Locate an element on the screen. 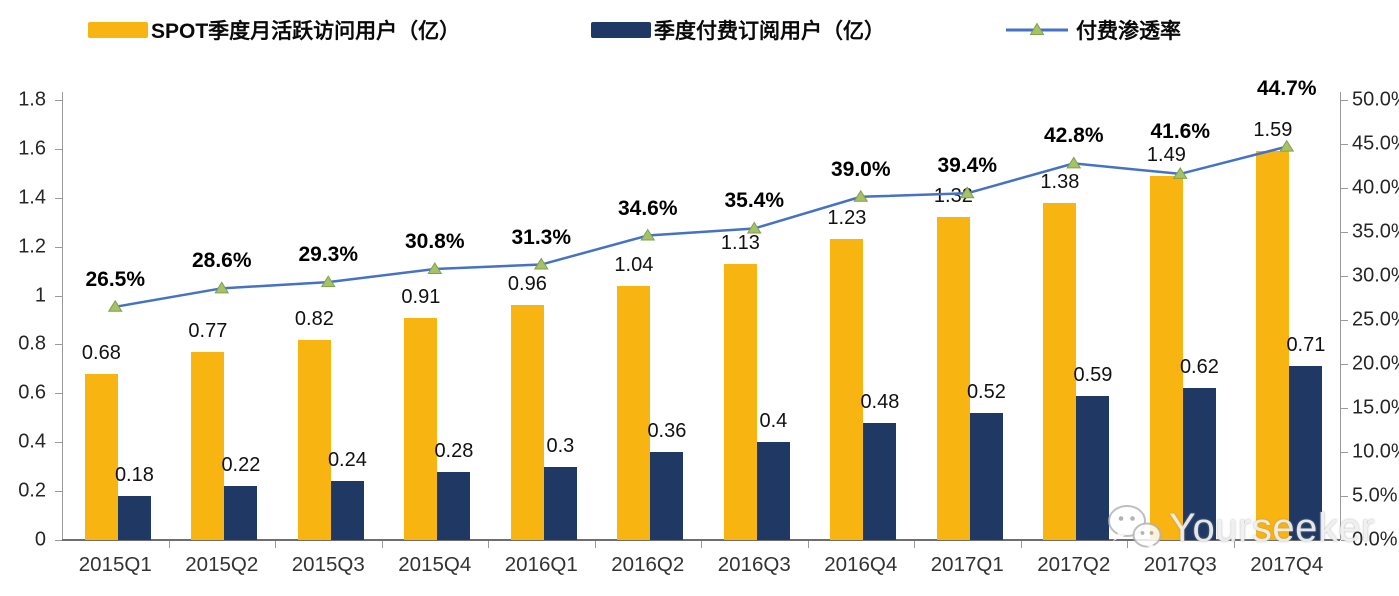 This screenshot has width=1399, height=596. x-axis-label: 2015Q1 is located at coordinates (115, 564).